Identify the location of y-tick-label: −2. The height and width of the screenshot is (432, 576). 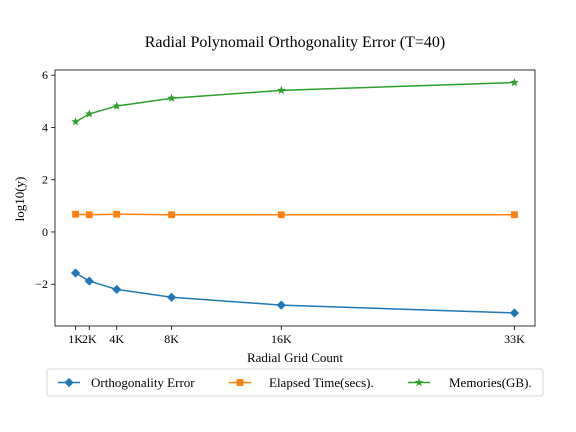
(41, 284).